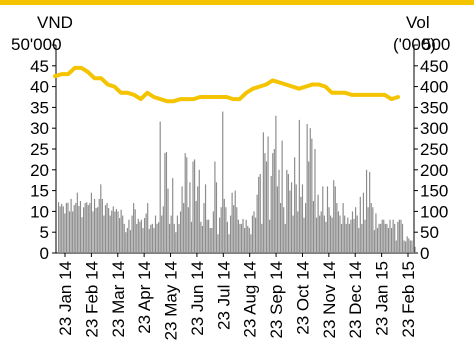  I want to click on right-tick-label: 450, so click(434, 66).